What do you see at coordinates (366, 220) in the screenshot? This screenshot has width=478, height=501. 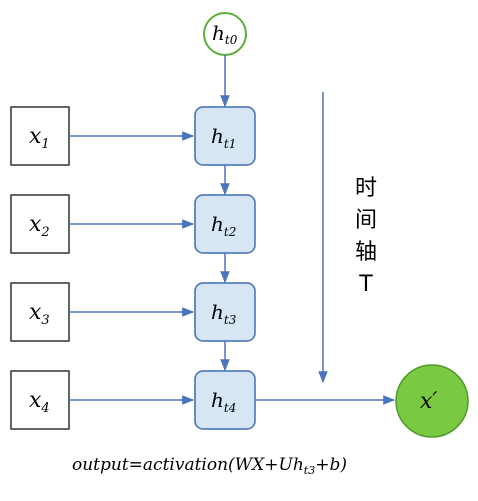 I see `time-axis-char: 间` at bounding box center [366, 220].